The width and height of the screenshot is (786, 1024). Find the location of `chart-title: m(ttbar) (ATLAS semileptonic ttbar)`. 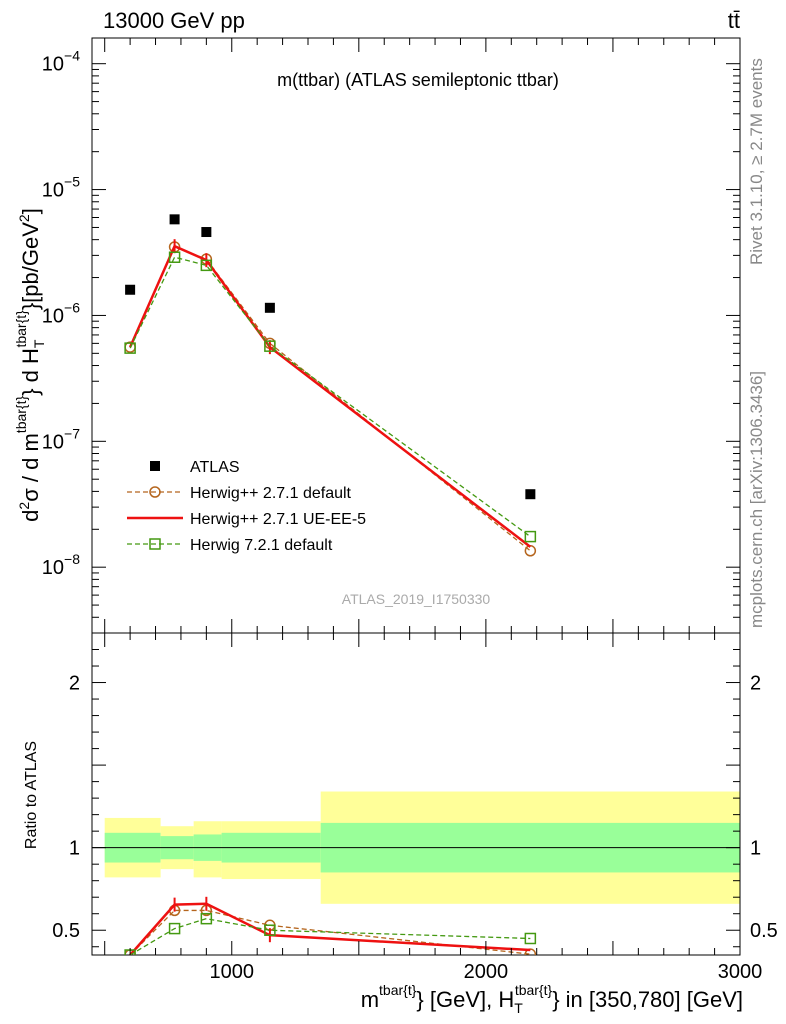

chart-title: m(ttbar) (ATLAS semileptonic ttbar) is located at coordinates (418, 80).